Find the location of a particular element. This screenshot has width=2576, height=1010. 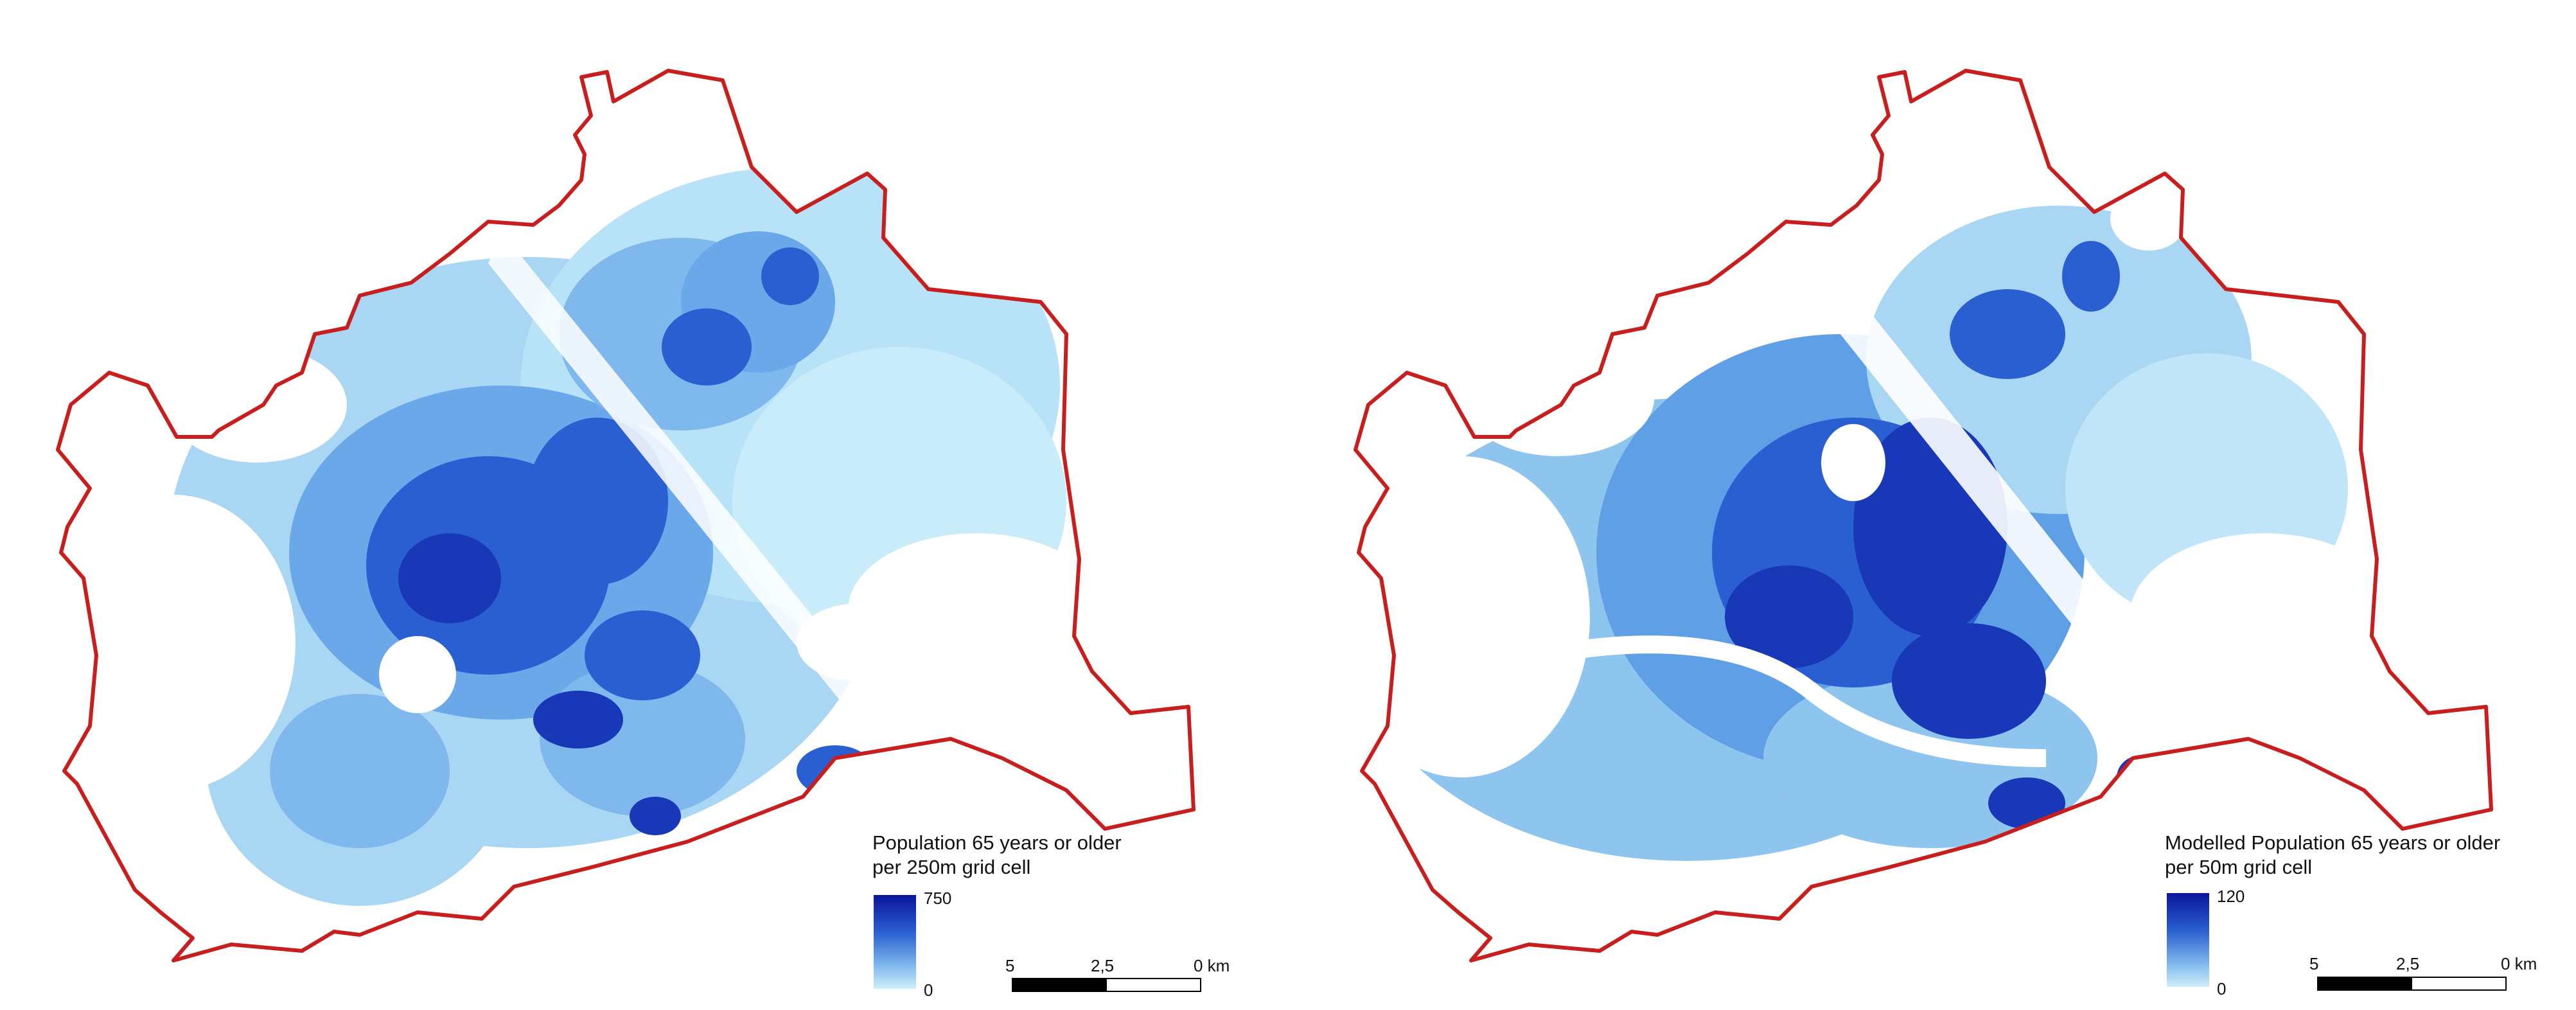

legend-max-value: 120 is located at coordinates (2231, 897).